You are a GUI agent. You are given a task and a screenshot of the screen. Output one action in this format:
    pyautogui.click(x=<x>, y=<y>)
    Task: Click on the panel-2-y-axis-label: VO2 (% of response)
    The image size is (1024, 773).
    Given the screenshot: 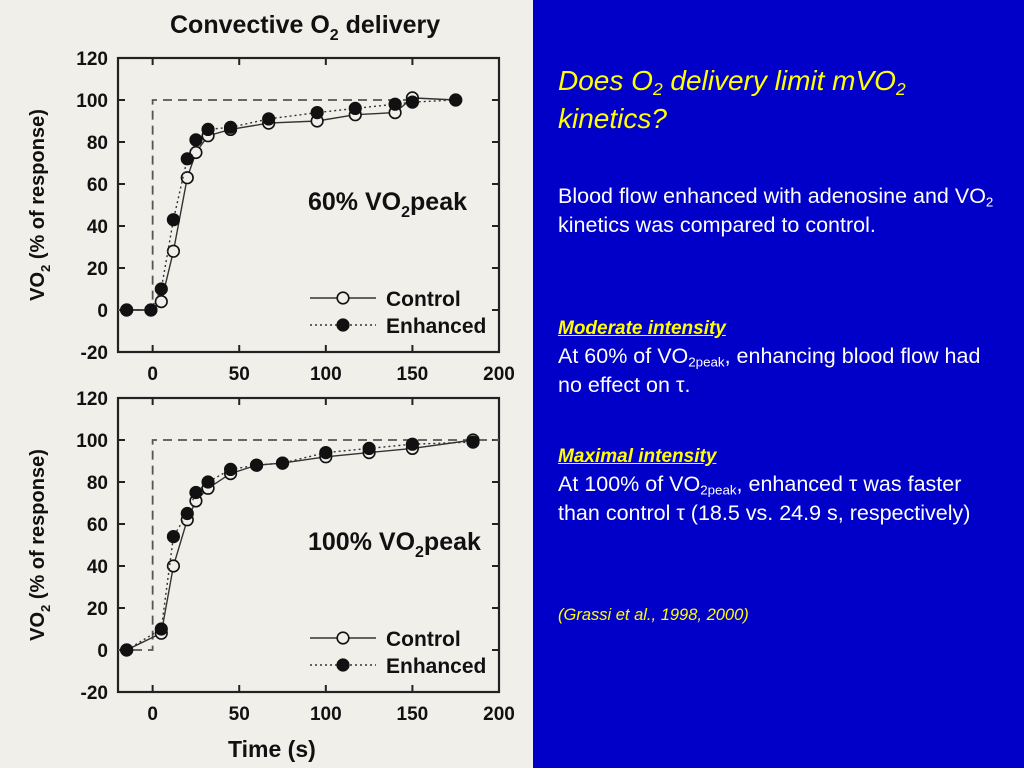 What is the action you would take?
    pyautogui.click(x=40, y=545)
    